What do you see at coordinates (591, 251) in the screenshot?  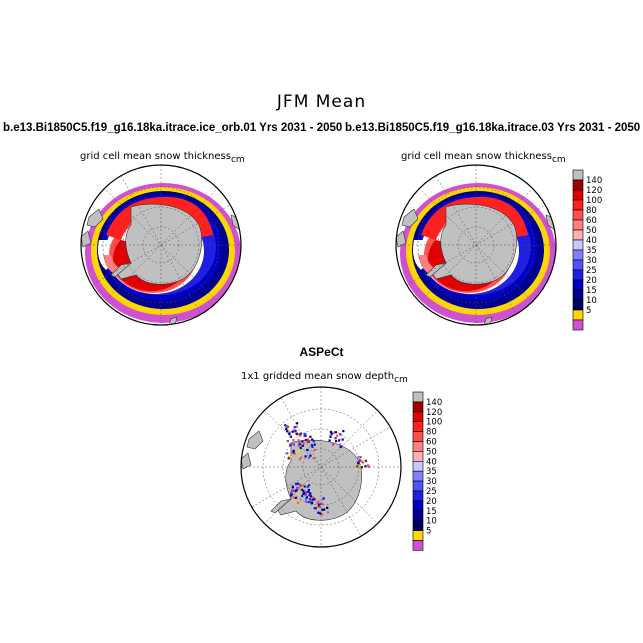 I see `colorbar-top-label: 35` at bounding box center [591, 251].